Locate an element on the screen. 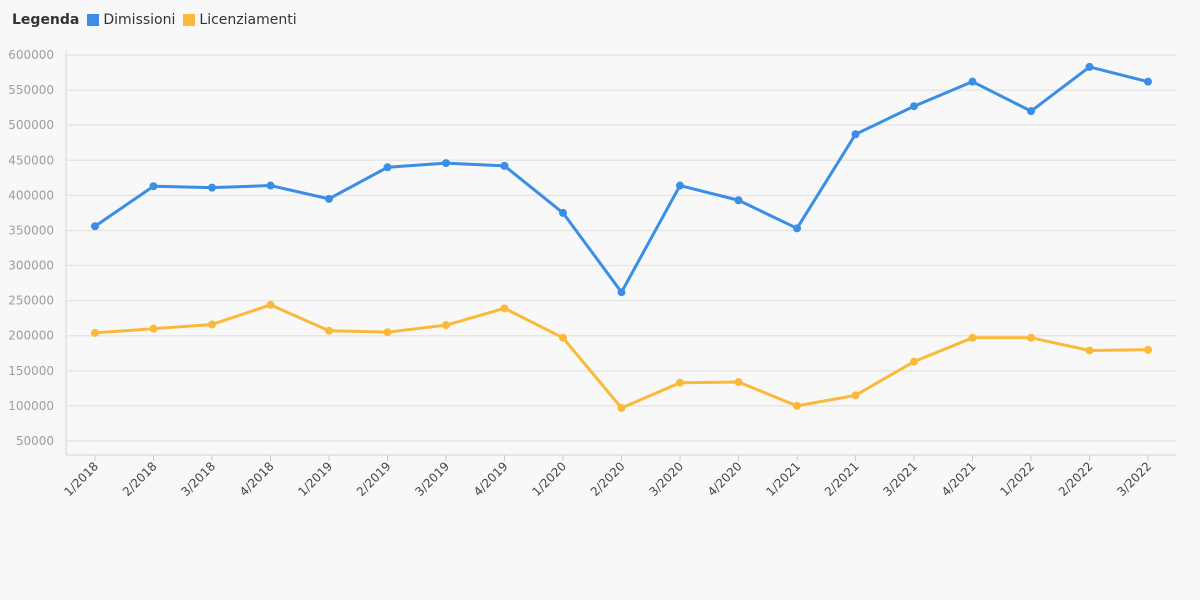  x-tick-label: 3/2018 is located at coordinates (198, 479).